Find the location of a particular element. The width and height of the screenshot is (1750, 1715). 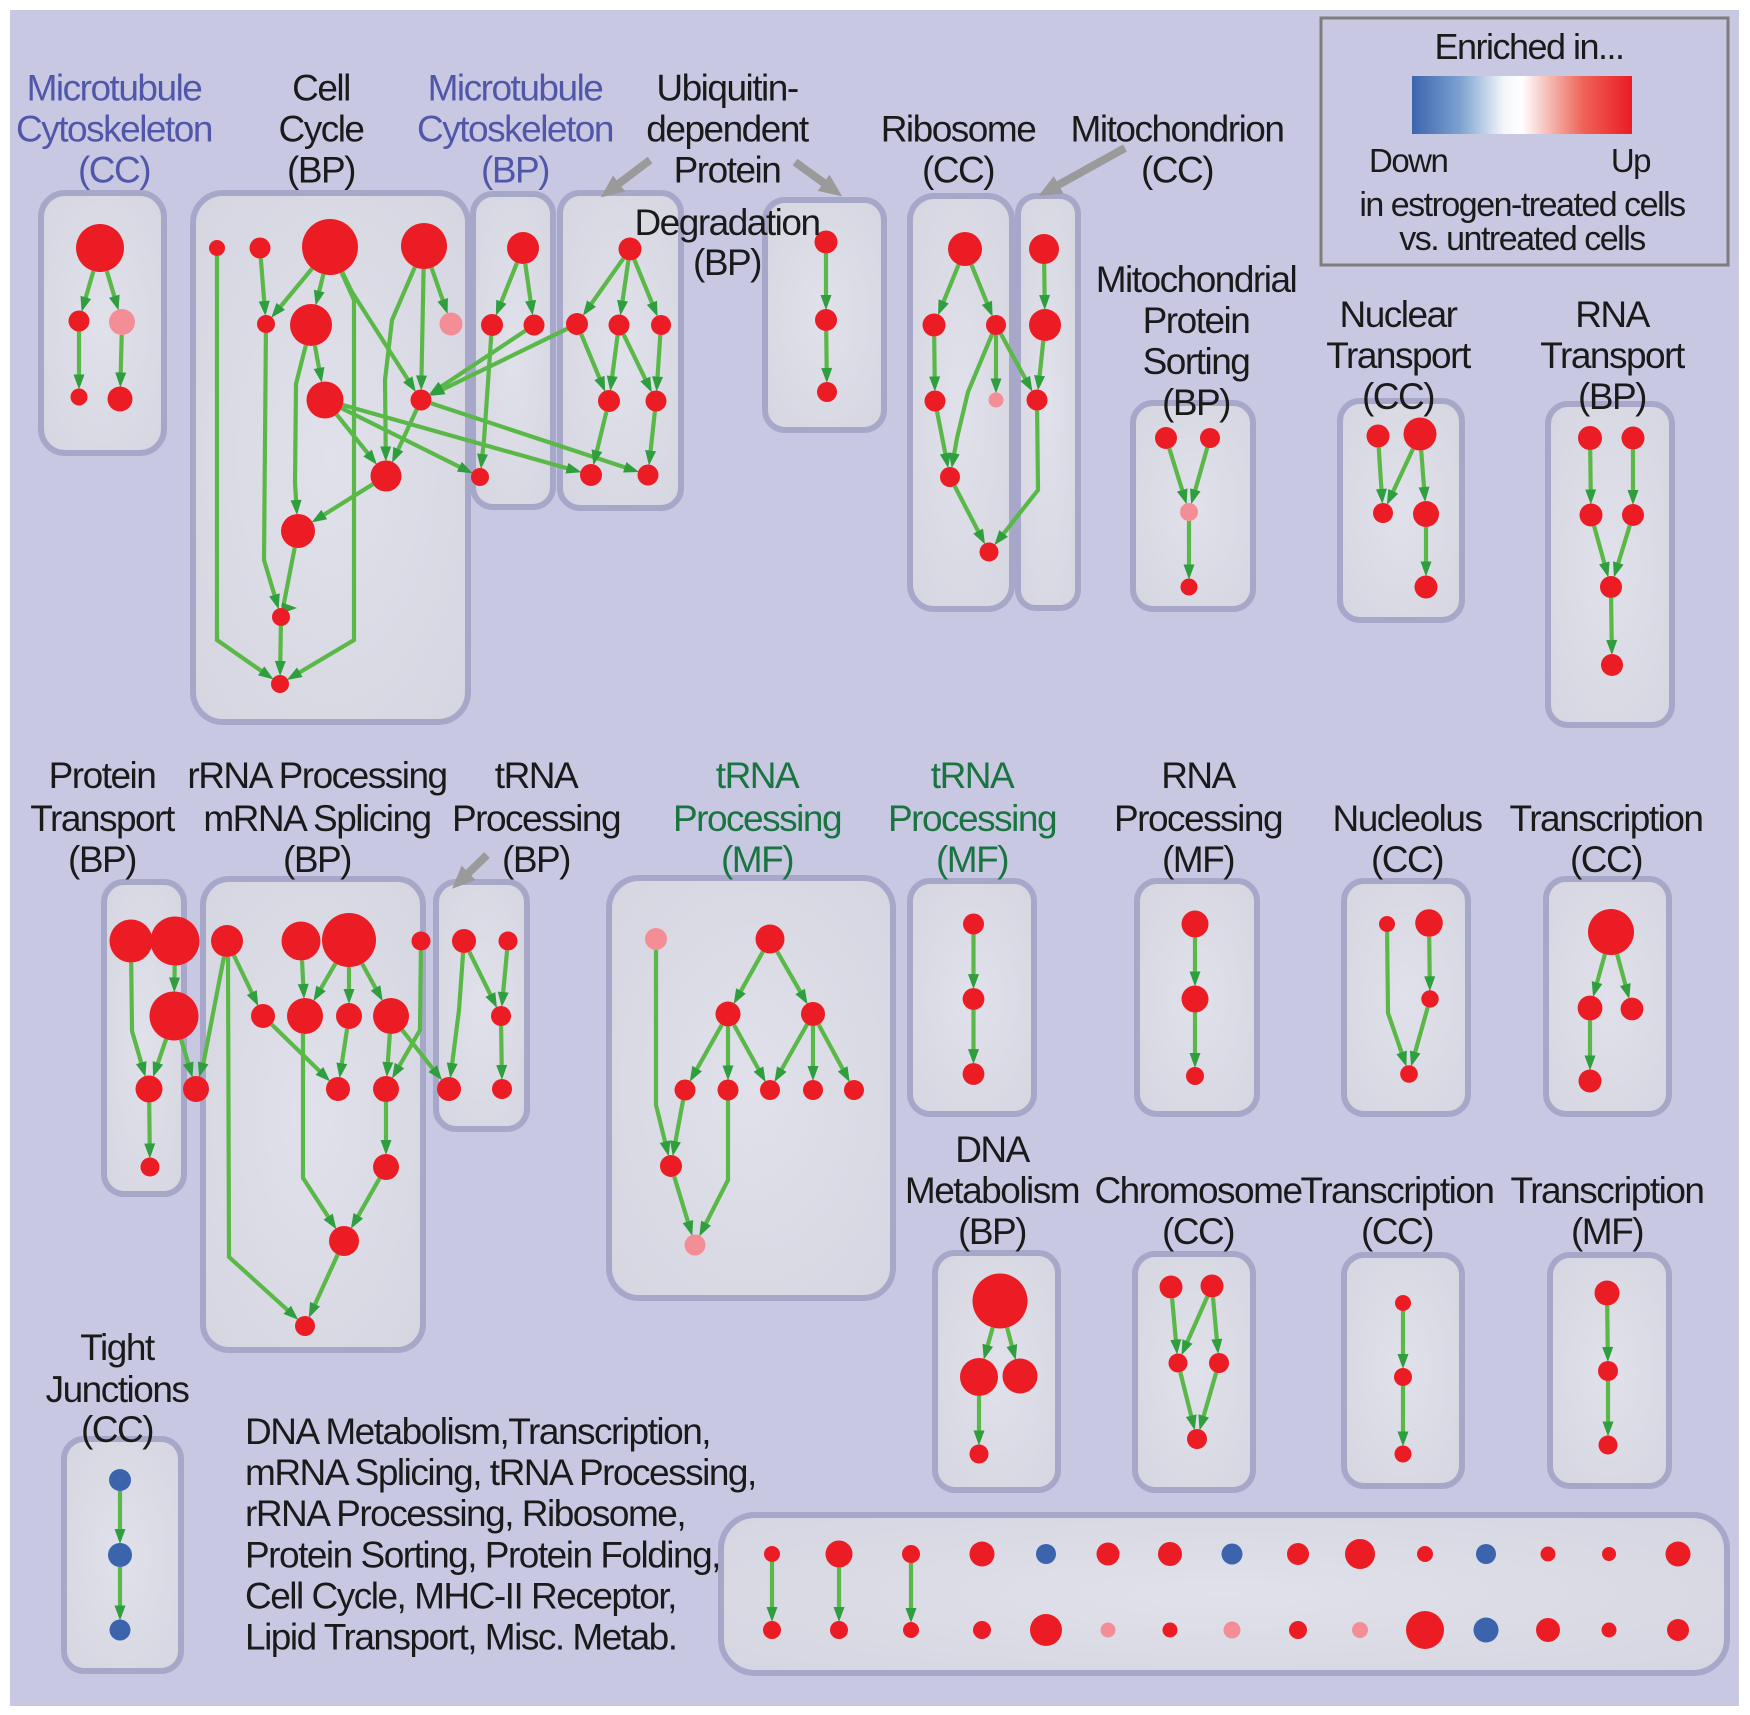

svg-text: Tight is located at coordinates (118, 1347).